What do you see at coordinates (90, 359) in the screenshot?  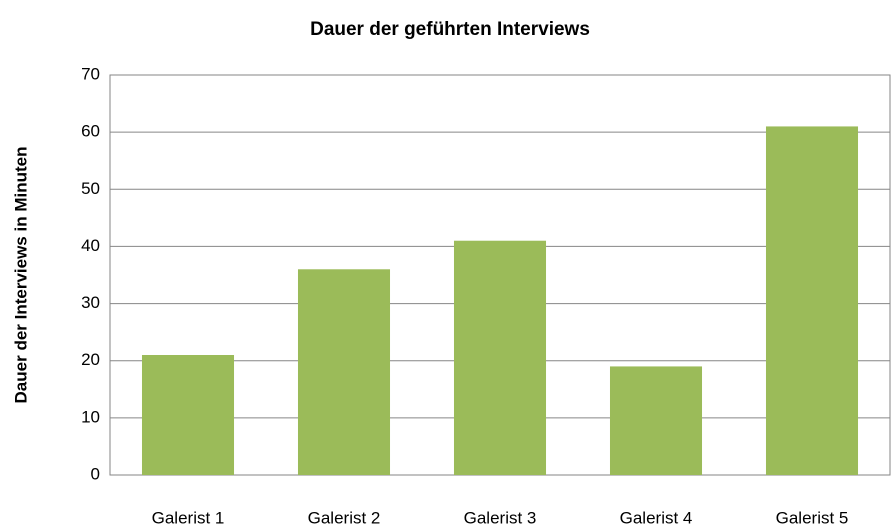 I see `y-tick-label: 20` at bounding box center [90, 359].